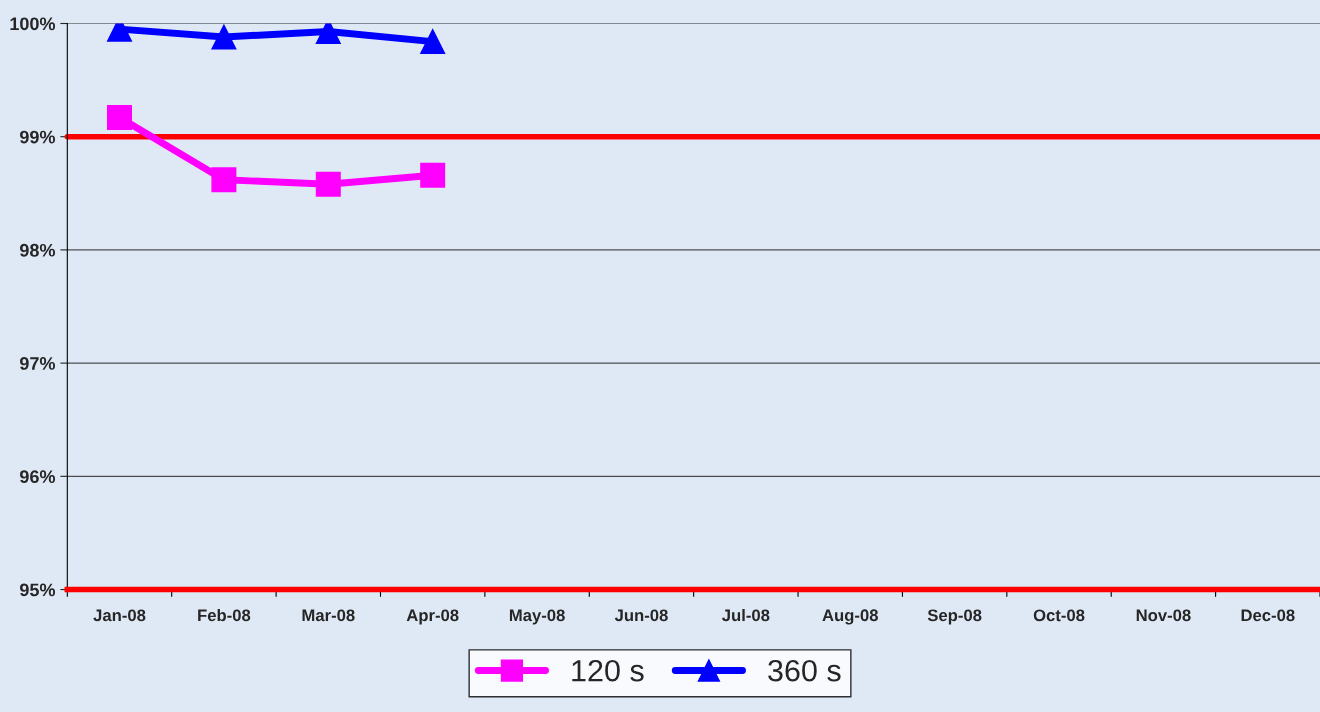  Describe the element at coordinates (38, 590) in the screenshot. I see `y-tick-label: 95%` at that location.